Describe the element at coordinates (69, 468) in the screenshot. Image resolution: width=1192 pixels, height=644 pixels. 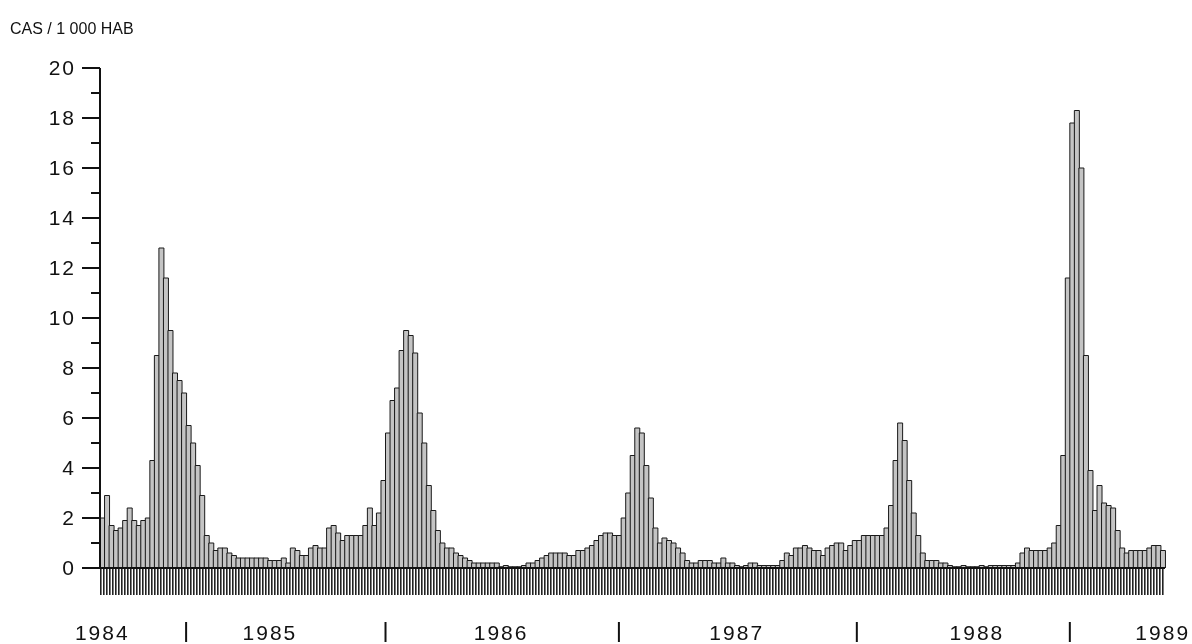
I see `y-tick-label: 4` at that location.